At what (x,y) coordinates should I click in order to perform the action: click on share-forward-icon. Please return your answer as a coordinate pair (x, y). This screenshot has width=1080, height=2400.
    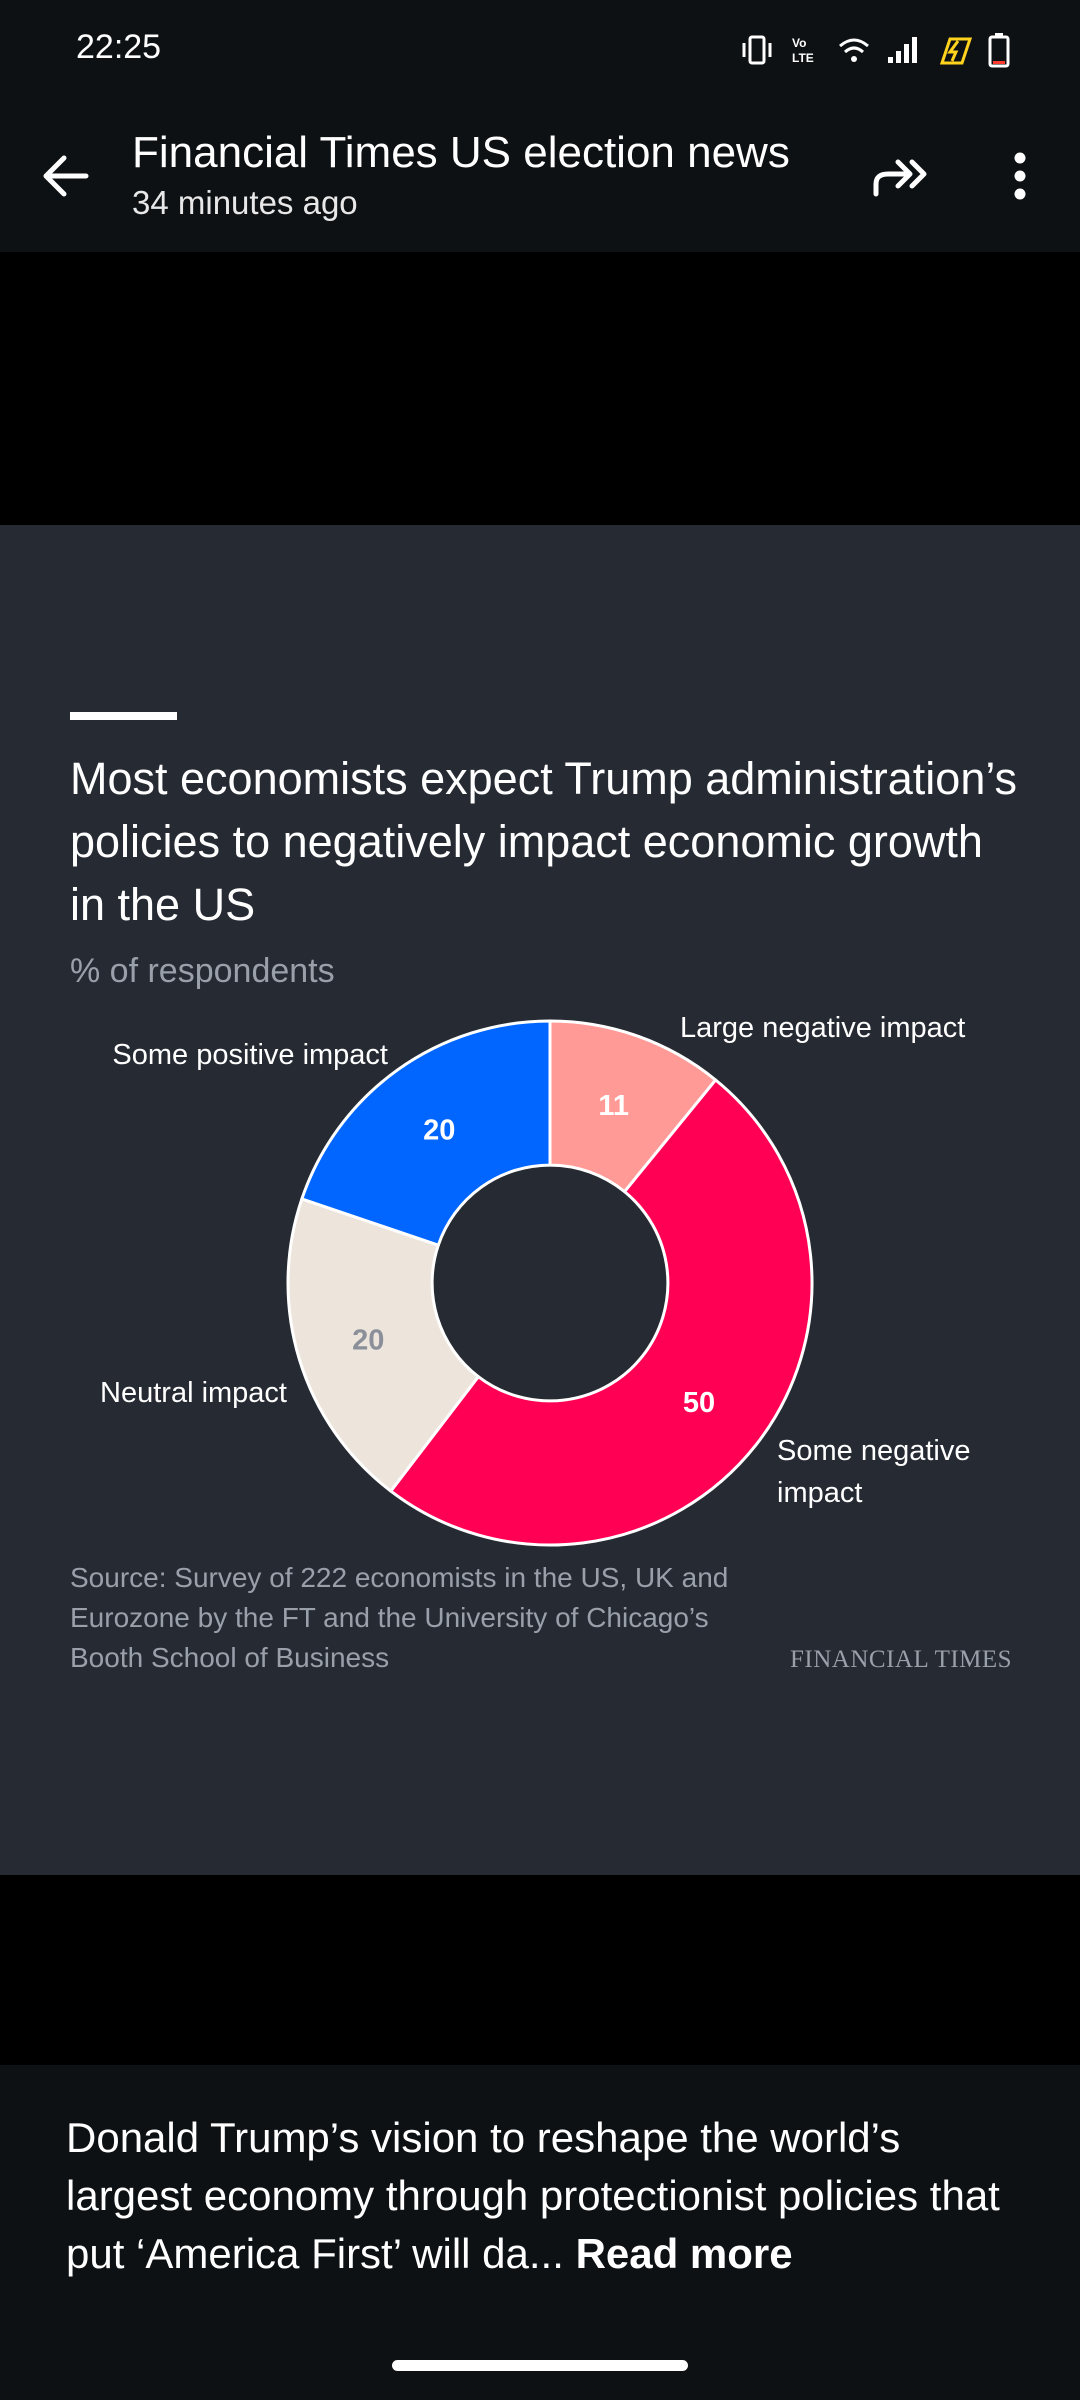
    Looking at the image, I should click on (900, 178).